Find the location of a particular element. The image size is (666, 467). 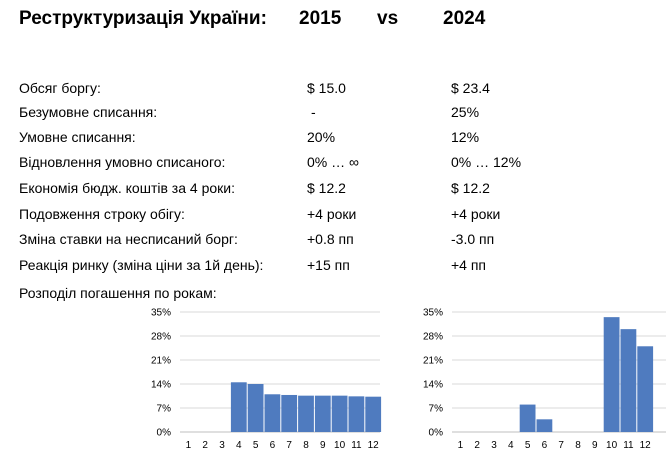

row-label: Економія бюдж. коштів за 4 роки: is located at coordinates (127, 188).